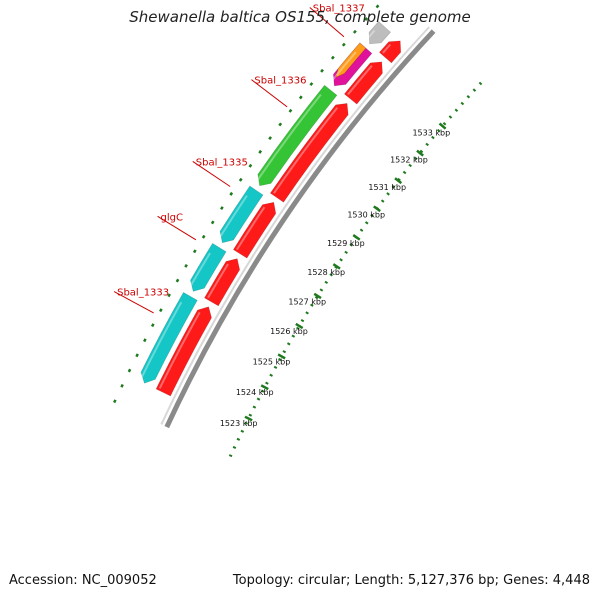 The width and height of the screenshot is (600, 600). I want to click on ruler-tick-label: 1532 kbp, so click(409, 159).